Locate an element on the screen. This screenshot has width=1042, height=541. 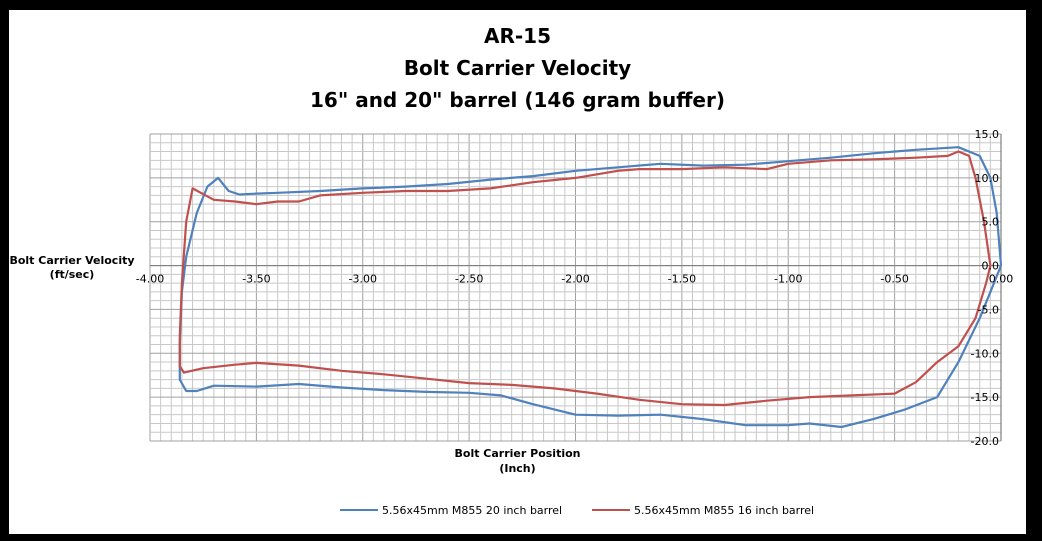
y-tick-label: -15.0 is located at coordinates (985, 397).